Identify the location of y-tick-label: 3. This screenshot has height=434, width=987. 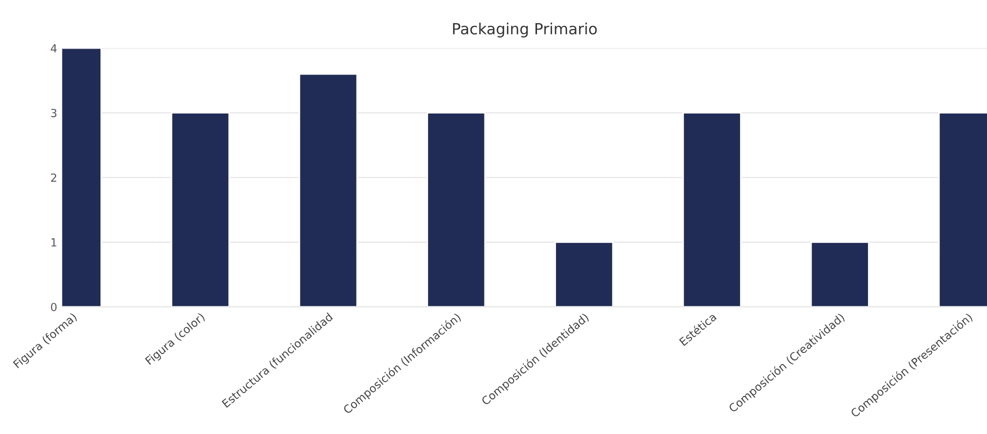
(53, 113).